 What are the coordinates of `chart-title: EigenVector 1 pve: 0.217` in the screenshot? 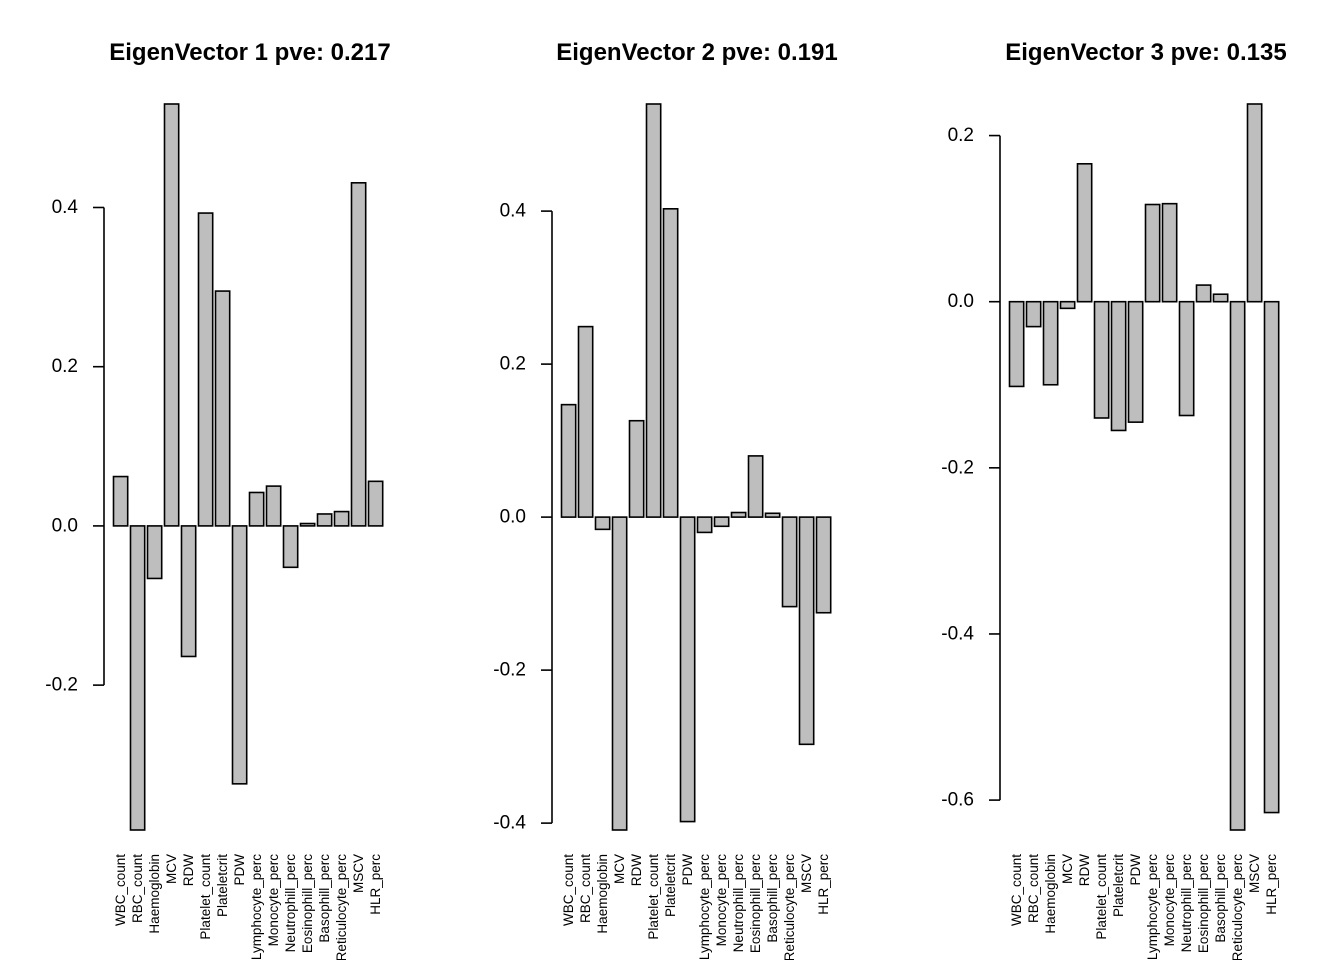 It's located at (249, 52).